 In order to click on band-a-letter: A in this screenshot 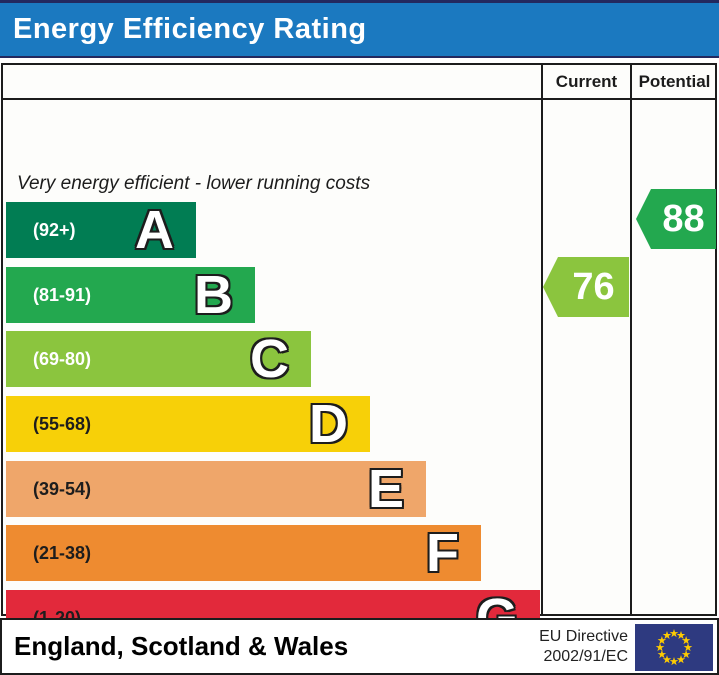, I will do `click(154, 230)`.